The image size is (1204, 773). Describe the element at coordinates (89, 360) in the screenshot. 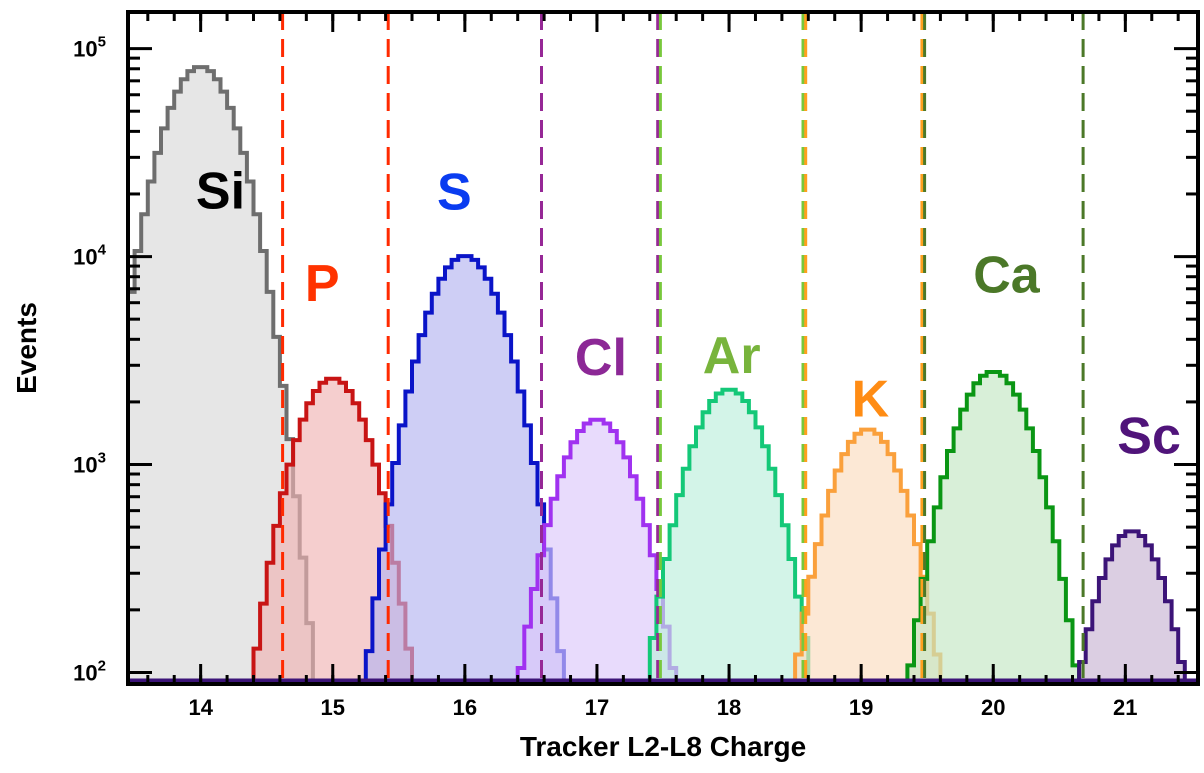

I see `y-tick-labels: 10² 10³ 10⁴ 10⁵` at that location.